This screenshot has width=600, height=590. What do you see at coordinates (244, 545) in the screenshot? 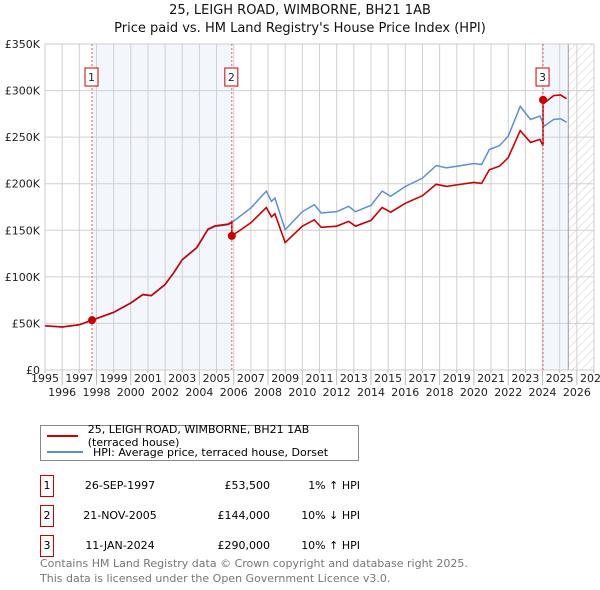
I see `sale-price: £290,000` at bounding box center [244, 545].